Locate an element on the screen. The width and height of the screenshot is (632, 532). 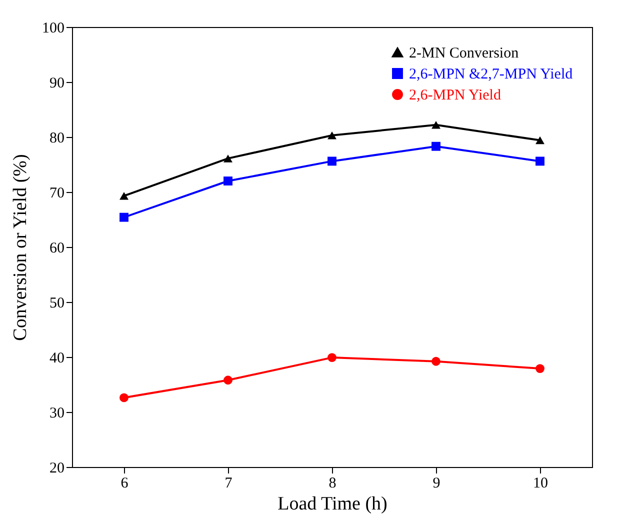
y-tick-label: 40 is located at coordinates (57, 358).